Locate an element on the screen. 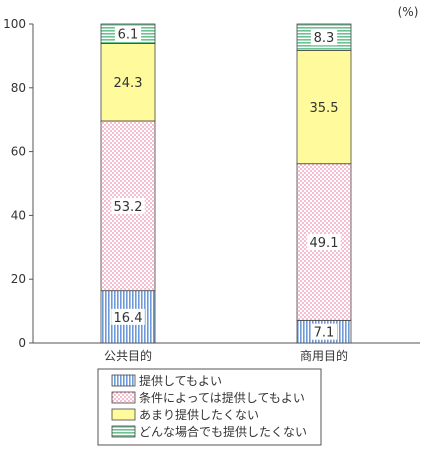 The image size is (426, 453). y-tick-label: 100 is located at coordinates (14, 24).